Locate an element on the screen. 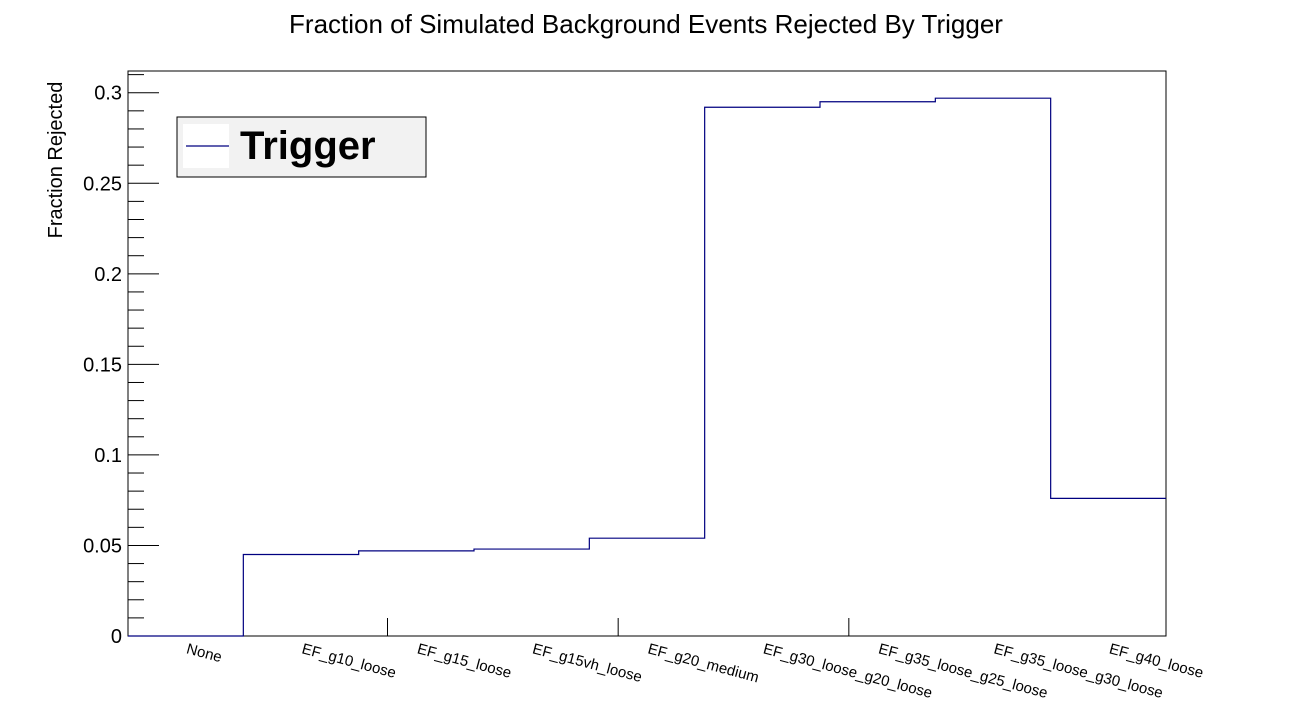  y-axis-tick-labels: 0 0.05 0.1 0.15 0.2 0.25 0.3 is located at coordinates (102, 365).